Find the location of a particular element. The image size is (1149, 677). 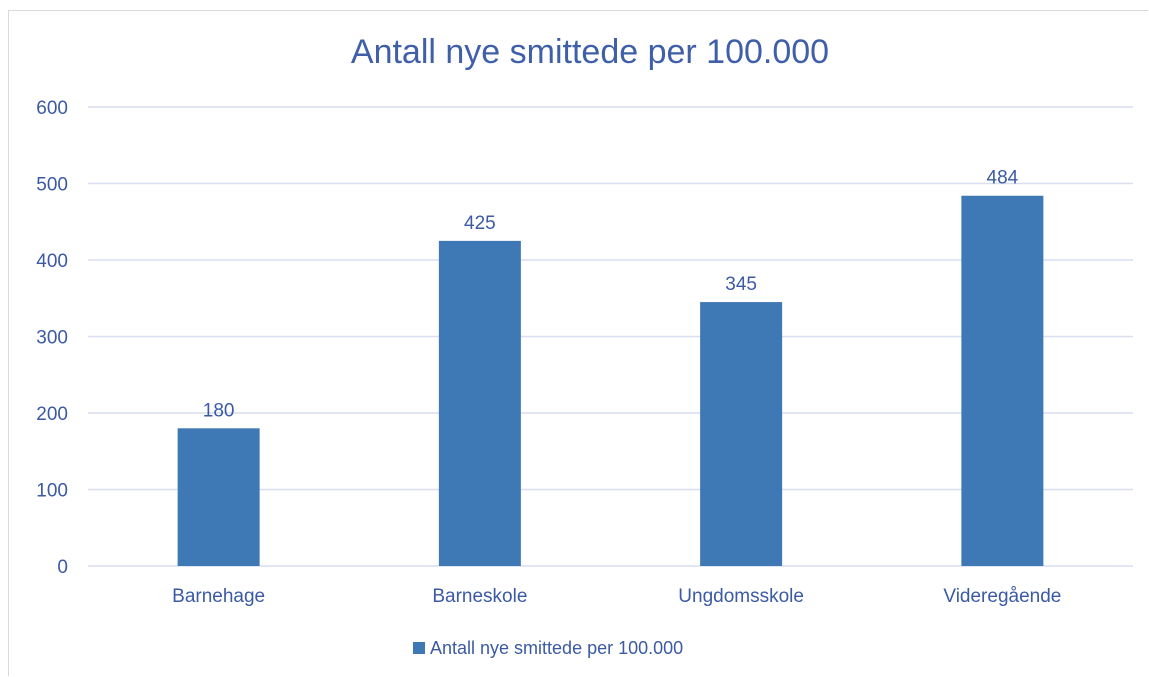

data-label: 484 is located at coordinates (1003, 178).